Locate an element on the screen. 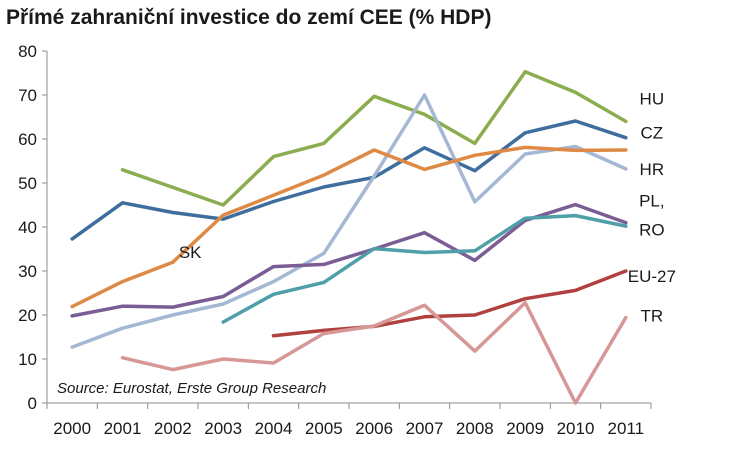 This screenshot has height=449, width=729. y-tick-label: 10 is located at coordinates (27, 359).